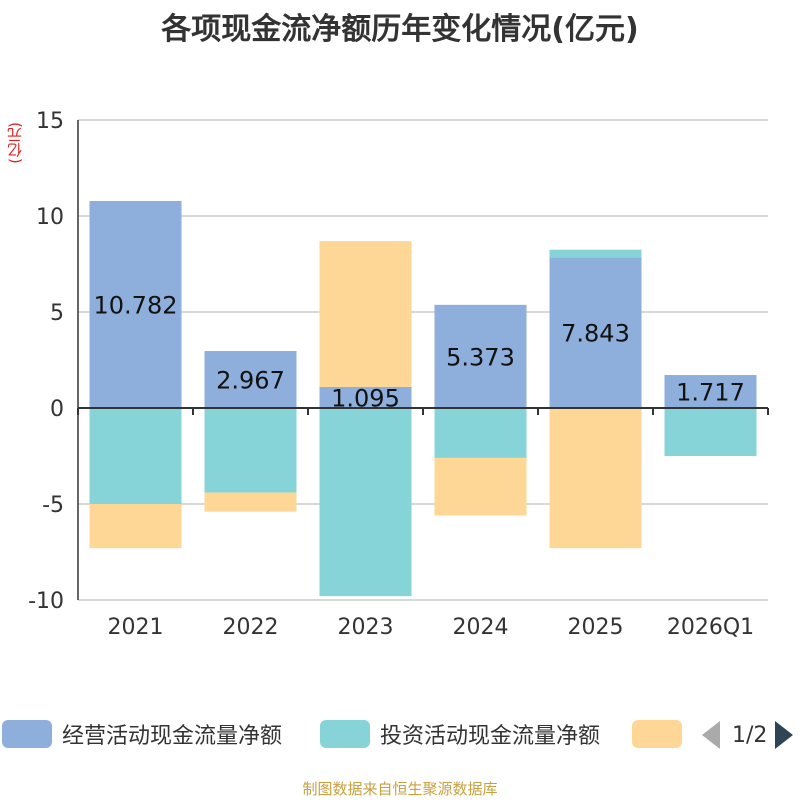 This screenshot has width=800, height=800. What do you see at coordinates (711, 735) in the screenshot?
I see `legend-prev-page-icon` at bounding box center [711, 735].